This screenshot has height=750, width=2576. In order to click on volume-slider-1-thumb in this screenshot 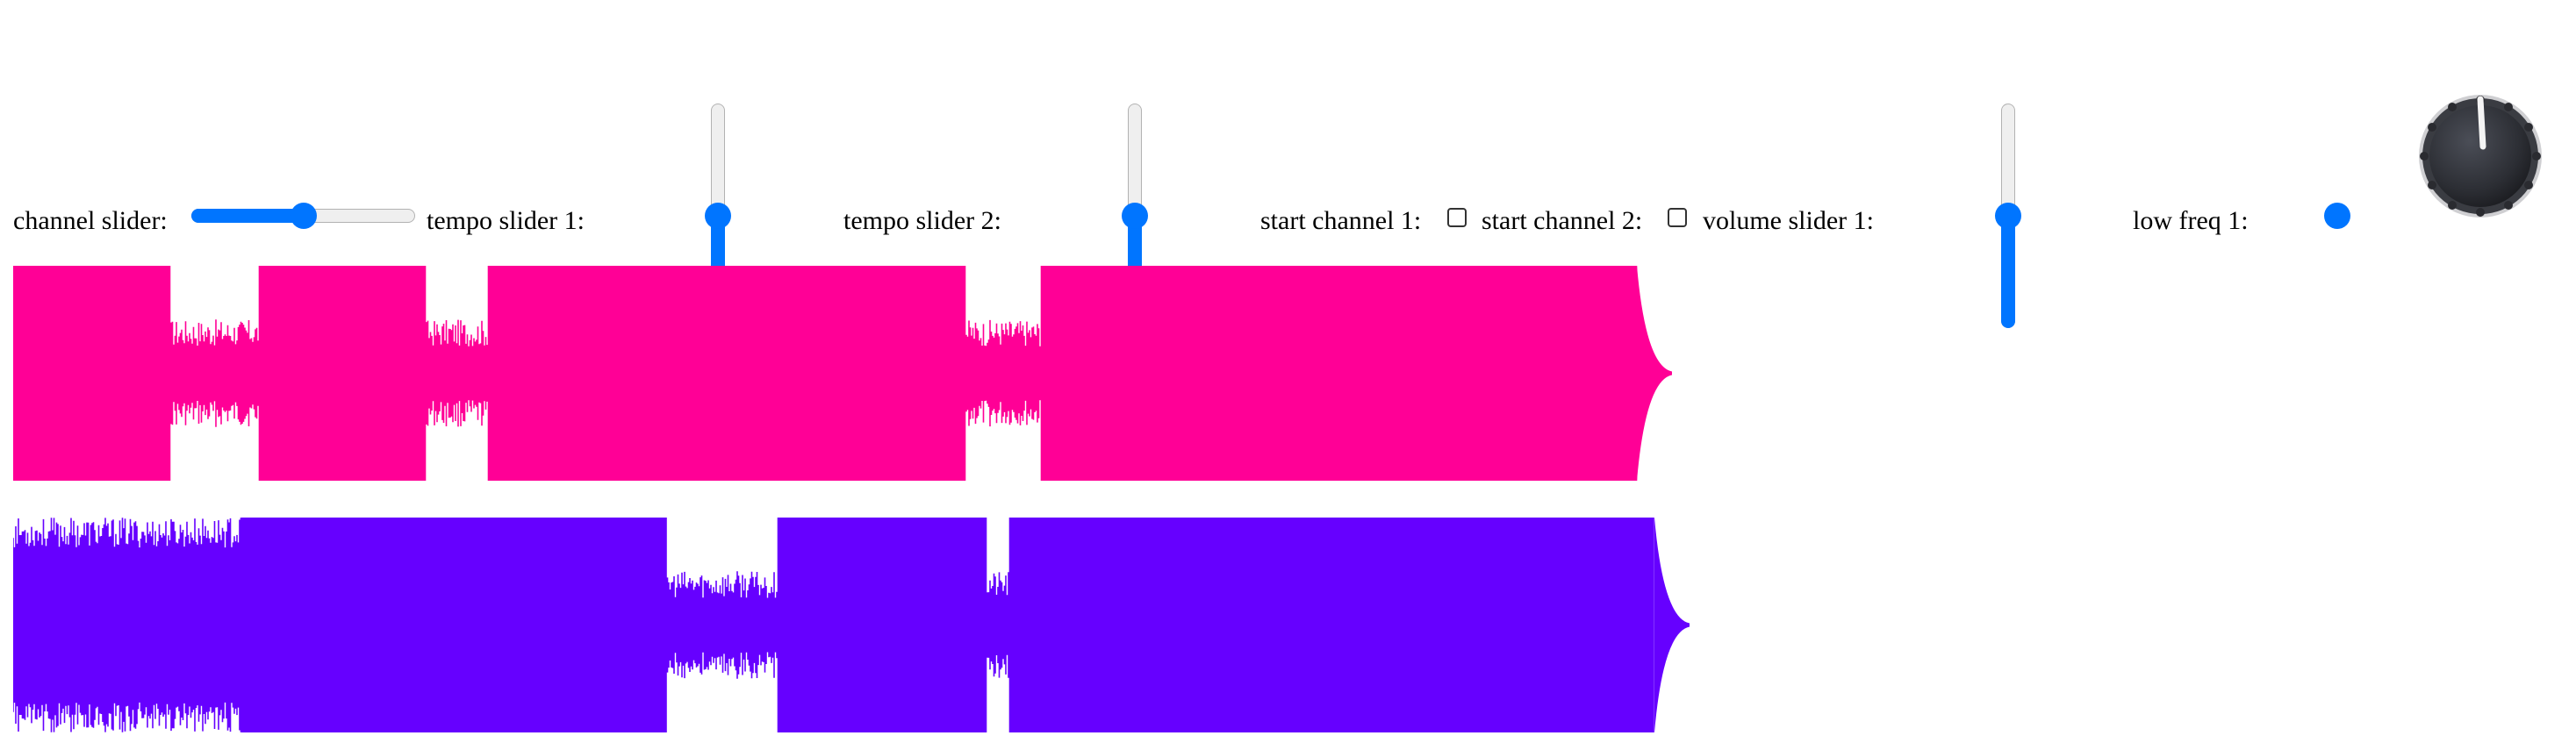, I will do `click(2008, 216)`.